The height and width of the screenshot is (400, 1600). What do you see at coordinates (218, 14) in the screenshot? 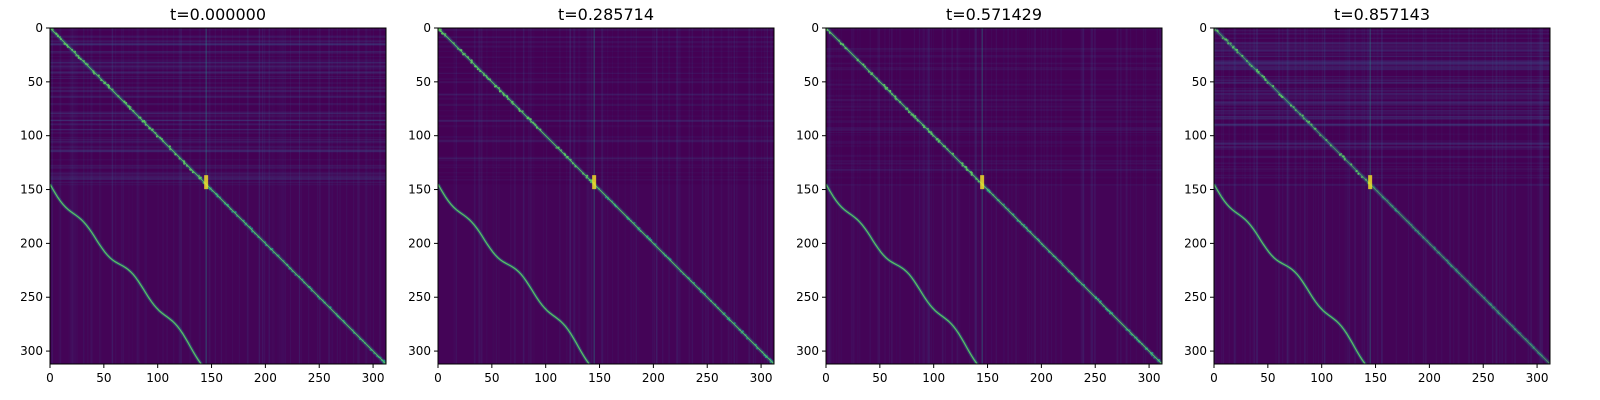
I see `panel-title: t=0.000000` at bounding box center [218, 14].